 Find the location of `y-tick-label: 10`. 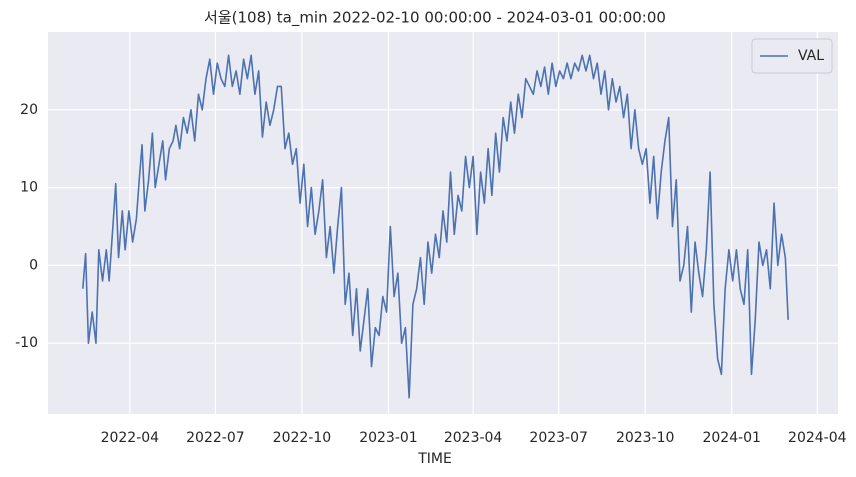

y-tick-label: 10 is located at coordinates (29, 188).